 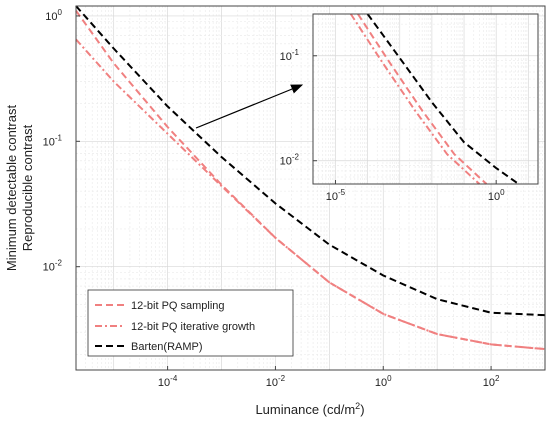 What do you see at coordinates (357, 406) in the screenshot?
I see `x-axis-label-sup: 2` at bounding box center [357, 406].